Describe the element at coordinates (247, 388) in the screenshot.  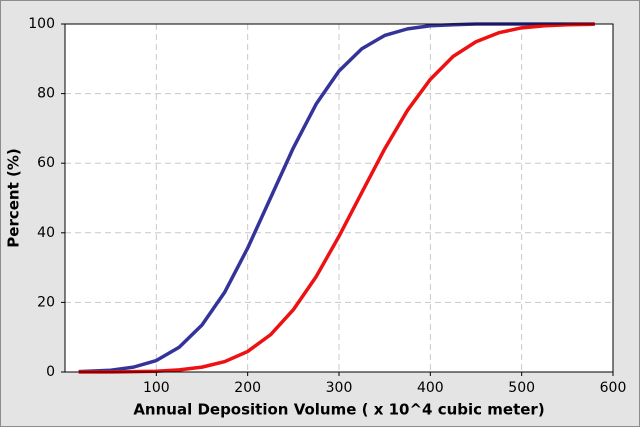
I see `x-tick-label: 200` at that location.